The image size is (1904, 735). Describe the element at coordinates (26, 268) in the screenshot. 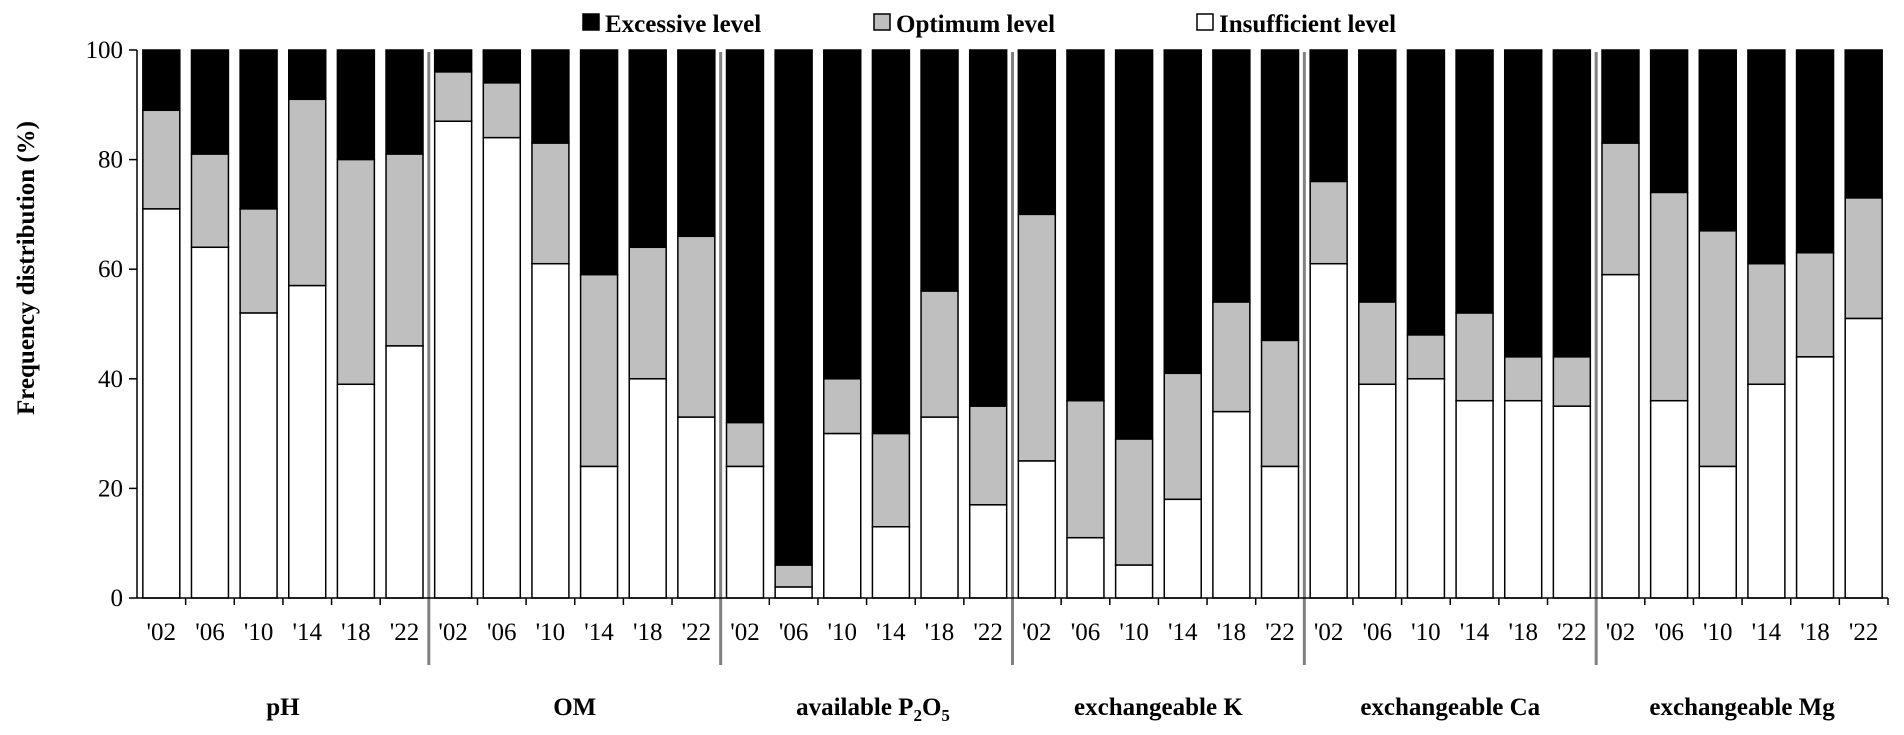

I see `y-axis-title: Frequency distribution (%)` at that location.